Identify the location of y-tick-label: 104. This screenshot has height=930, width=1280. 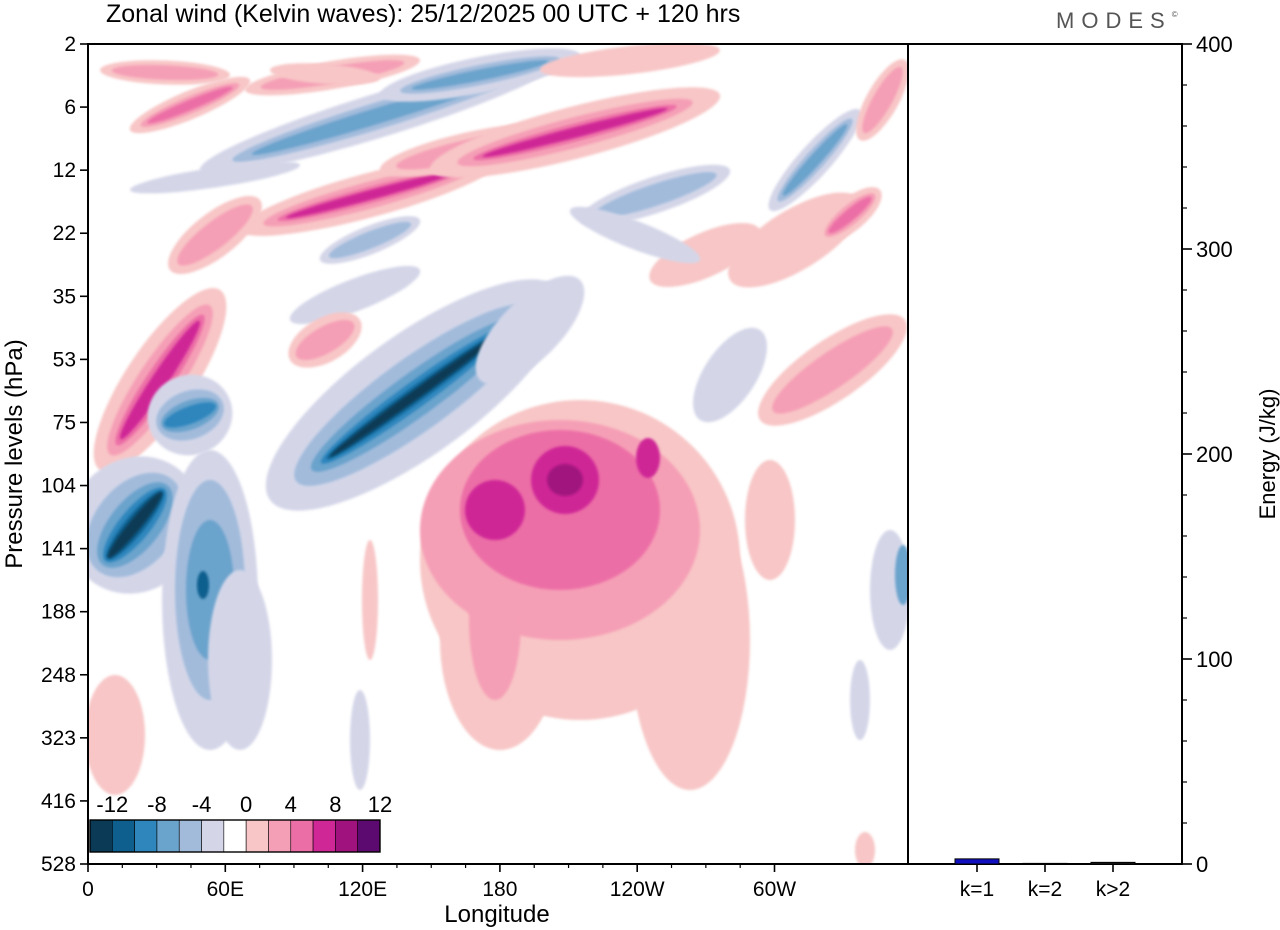
(58, 486).